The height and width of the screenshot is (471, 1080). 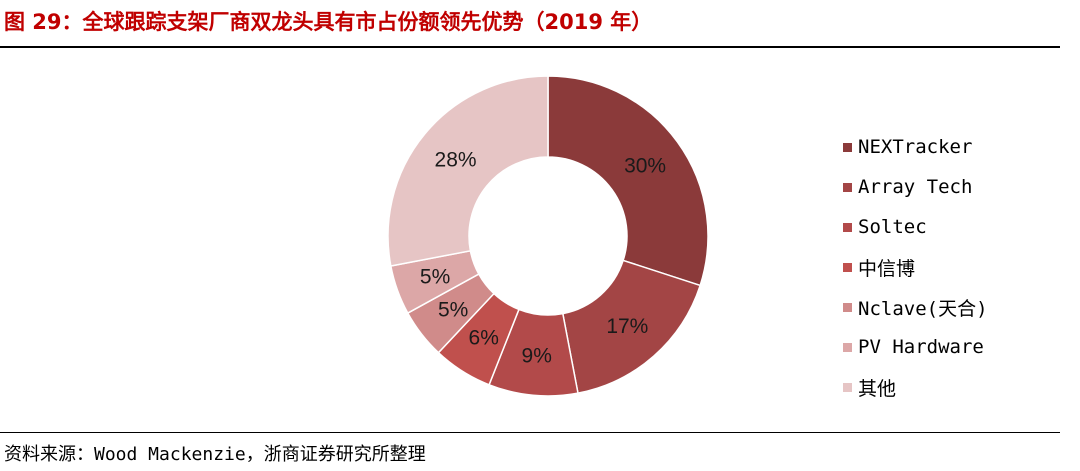 What do you see at coordinates (887, 268) in the screenshot?
I see `legend-label: 中信博` at bounding box center [887, 268].